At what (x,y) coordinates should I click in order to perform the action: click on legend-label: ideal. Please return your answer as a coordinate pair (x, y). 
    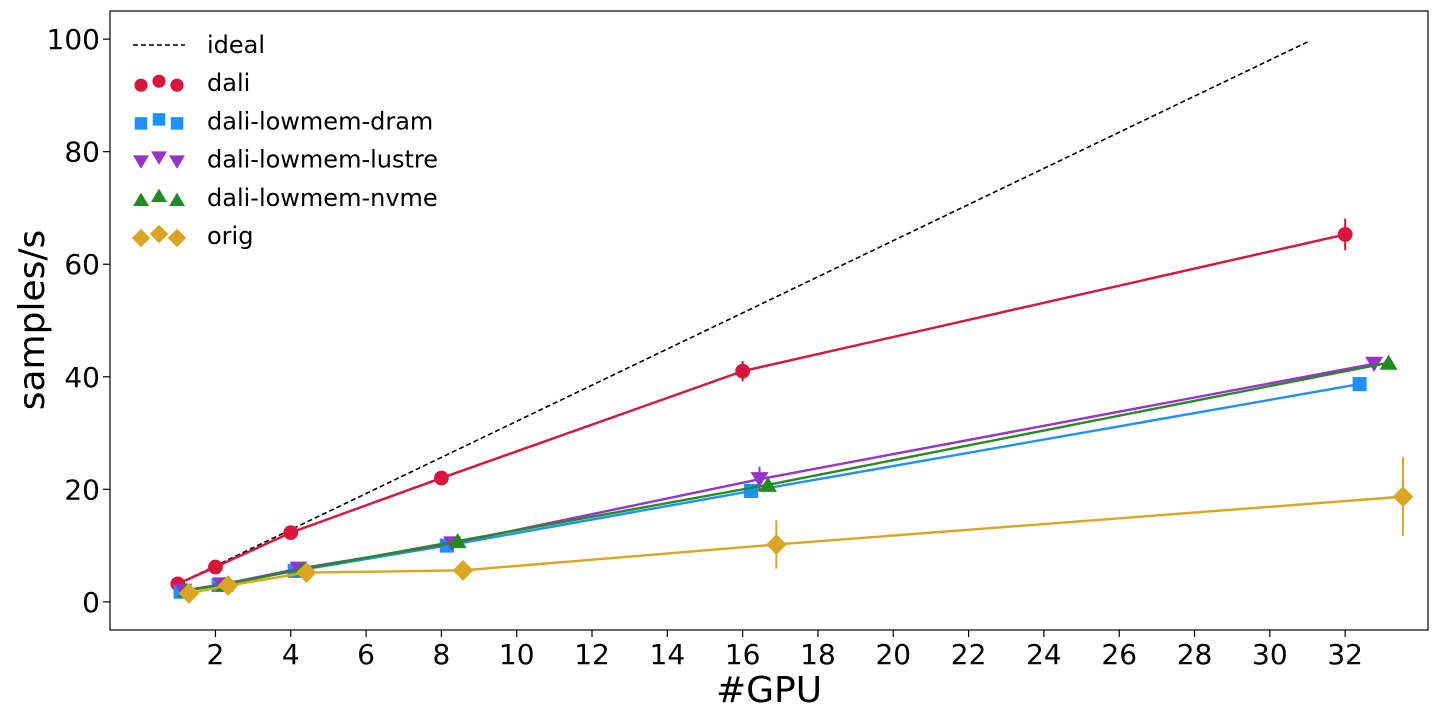
    Looking at the image, I should click on (236, 45).